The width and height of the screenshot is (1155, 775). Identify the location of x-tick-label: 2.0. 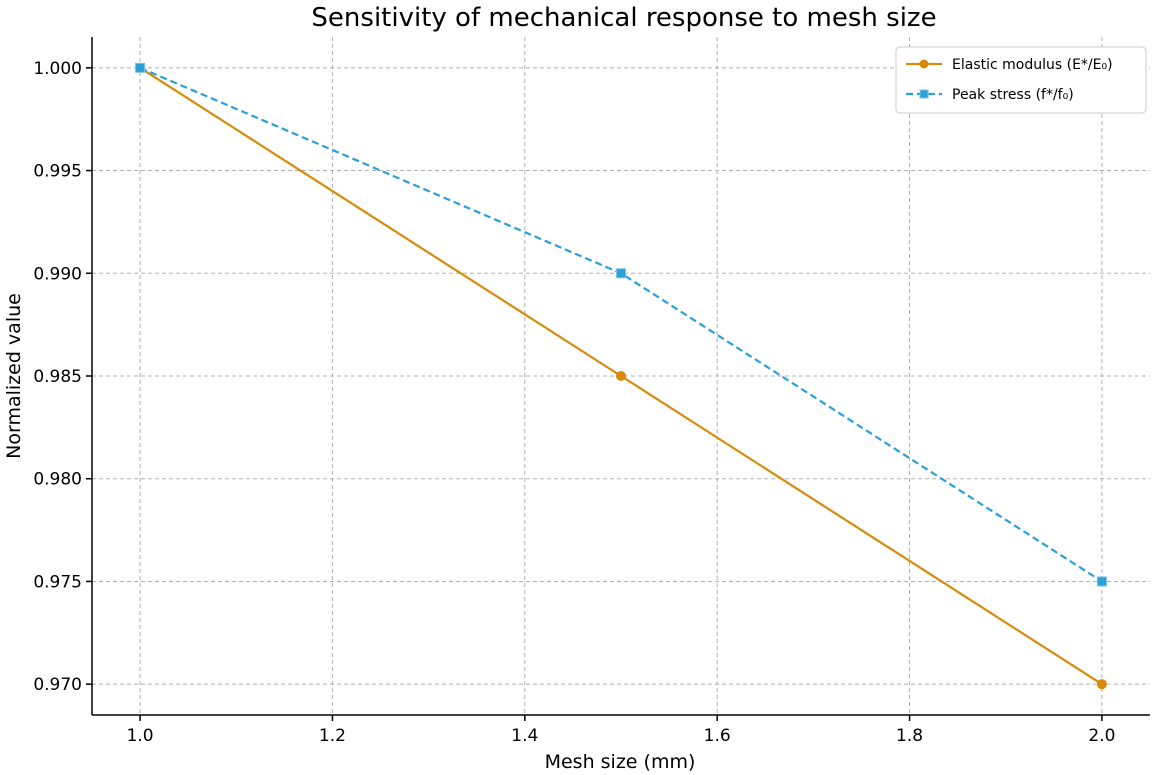
(1101, 736).